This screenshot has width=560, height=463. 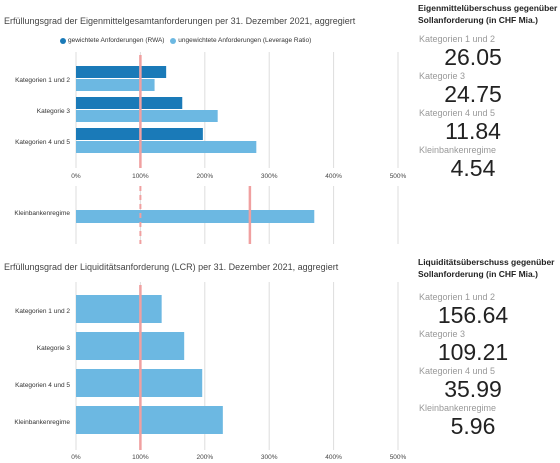 I want to click on chart1-x-tick-label: 400%, so click(x=333, y=176).